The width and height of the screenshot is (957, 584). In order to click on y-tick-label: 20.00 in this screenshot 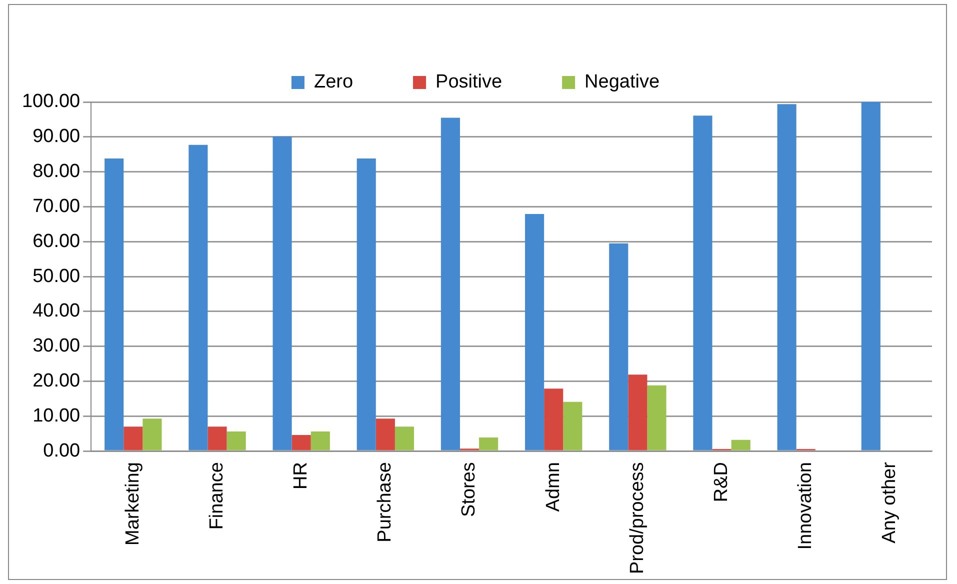, I will do `click(56, 381)`.